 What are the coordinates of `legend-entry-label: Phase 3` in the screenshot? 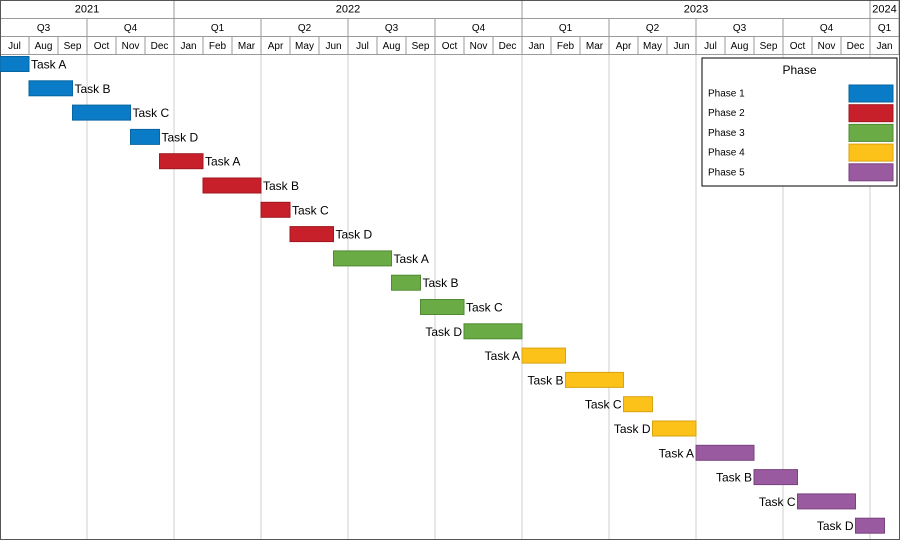 It's located at (726, 133).